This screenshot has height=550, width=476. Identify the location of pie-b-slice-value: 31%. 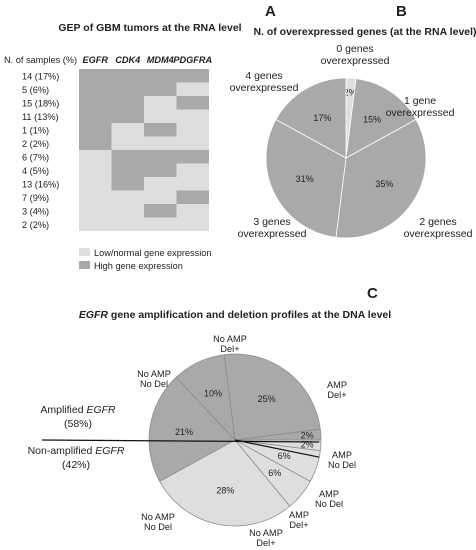
(305, 179).